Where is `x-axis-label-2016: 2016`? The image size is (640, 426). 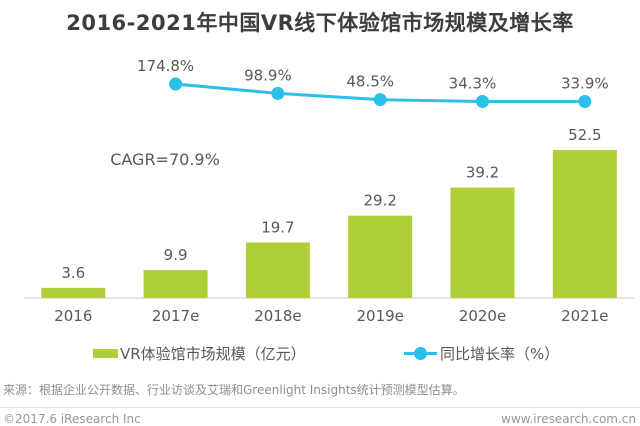 x-axis-label-2016: 2016 is located at coordinates (73, 316).